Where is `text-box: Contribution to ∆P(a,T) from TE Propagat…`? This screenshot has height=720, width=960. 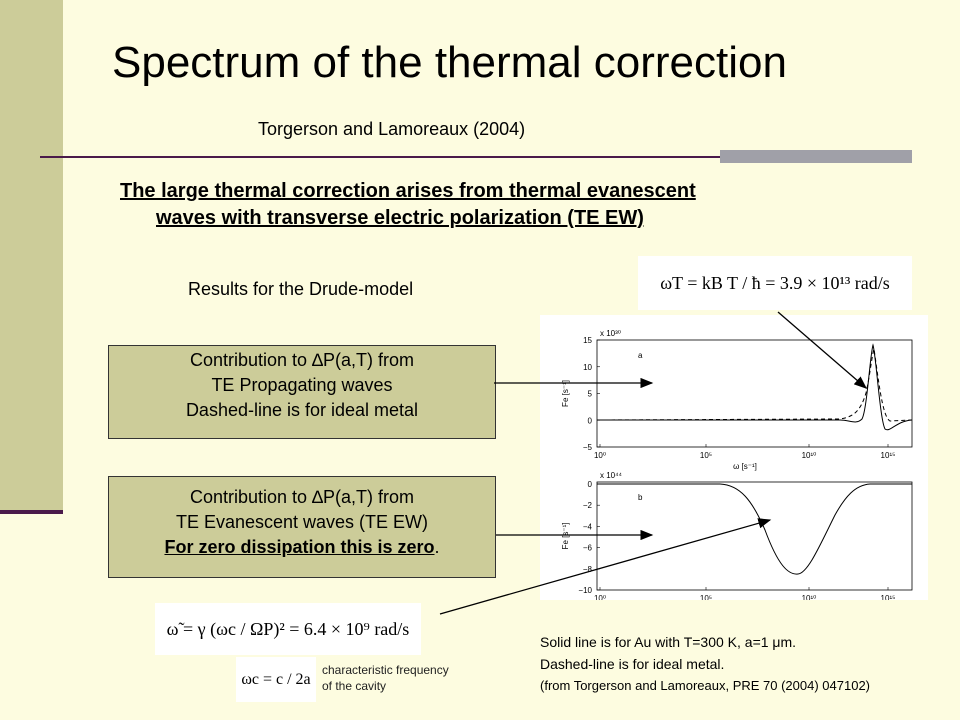
text-box: Contribution to ∆P(a,T) from TE Propagat… is located at coordinates (302, 392).